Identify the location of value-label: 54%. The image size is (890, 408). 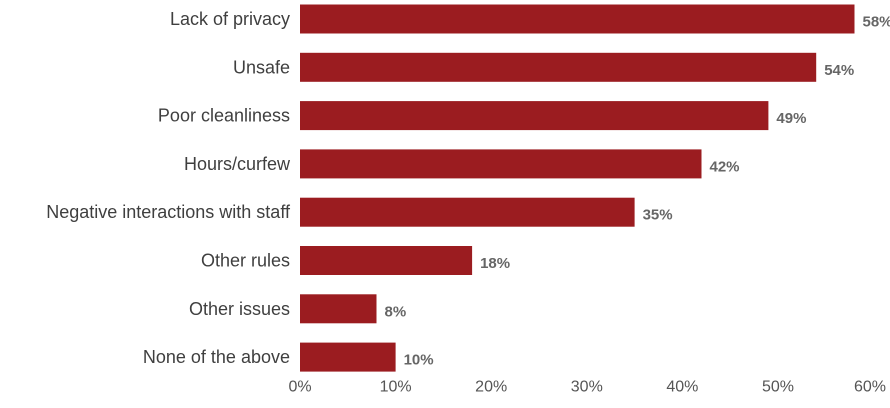
(839, 70).